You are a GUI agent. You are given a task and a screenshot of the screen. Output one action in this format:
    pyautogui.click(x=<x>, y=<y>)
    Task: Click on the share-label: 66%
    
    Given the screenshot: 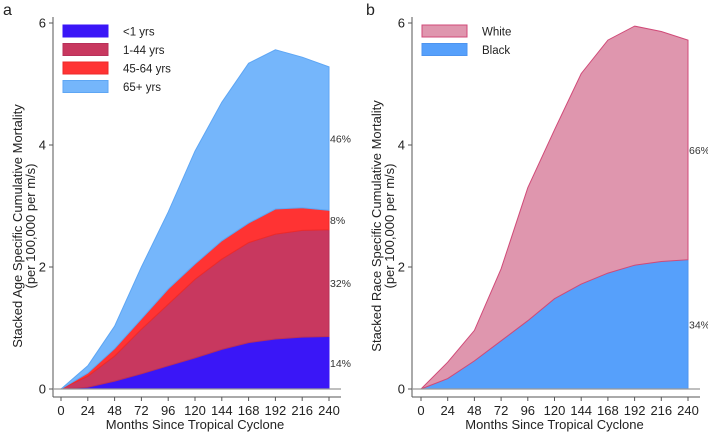 What is the action you would take?
    pyautogui.click(x=698, y=151)
    